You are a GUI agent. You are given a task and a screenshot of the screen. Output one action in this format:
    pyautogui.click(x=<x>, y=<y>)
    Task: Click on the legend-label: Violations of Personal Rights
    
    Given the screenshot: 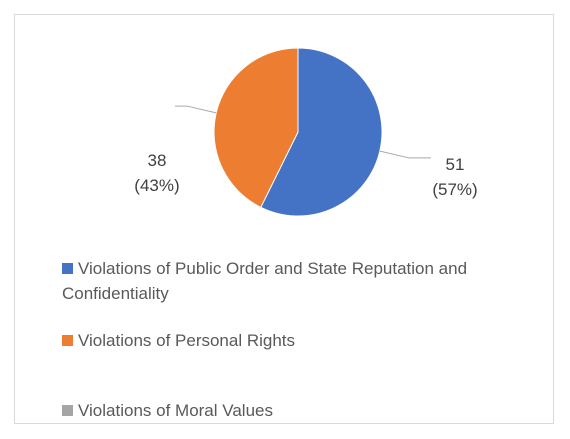 What is the action you would take?
    pyautogui.click(x=187, y=340)
    